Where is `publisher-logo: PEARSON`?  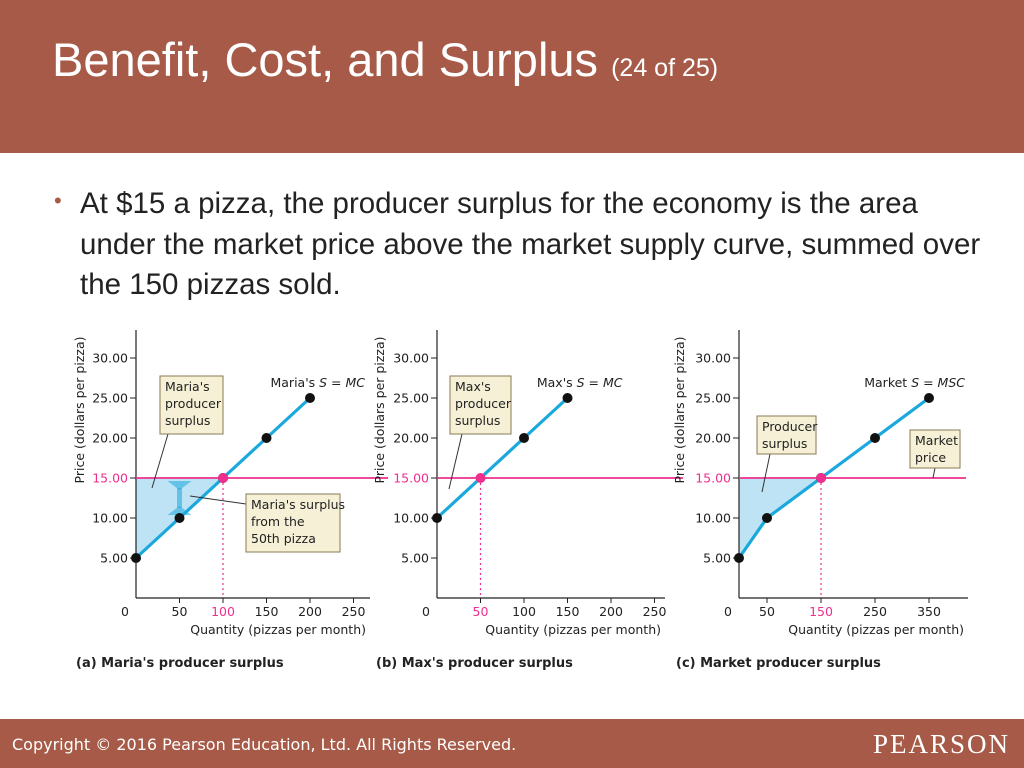
publisher-logo: PEARSON is located at coordinates (941, 744).